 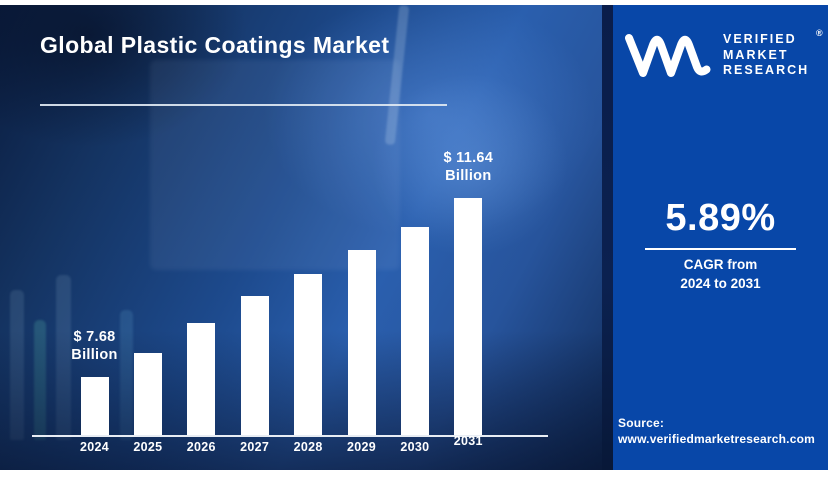 I want to click on registered-trademark-icon: ®, so click(x=819, y=33).